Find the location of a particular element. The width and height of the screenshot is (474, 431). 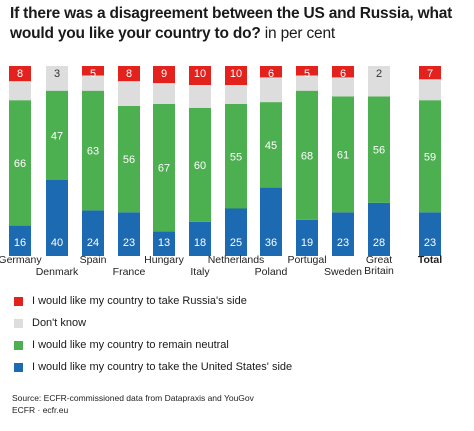

value-label-neutral: 59 is located at coordinates (430, 157).